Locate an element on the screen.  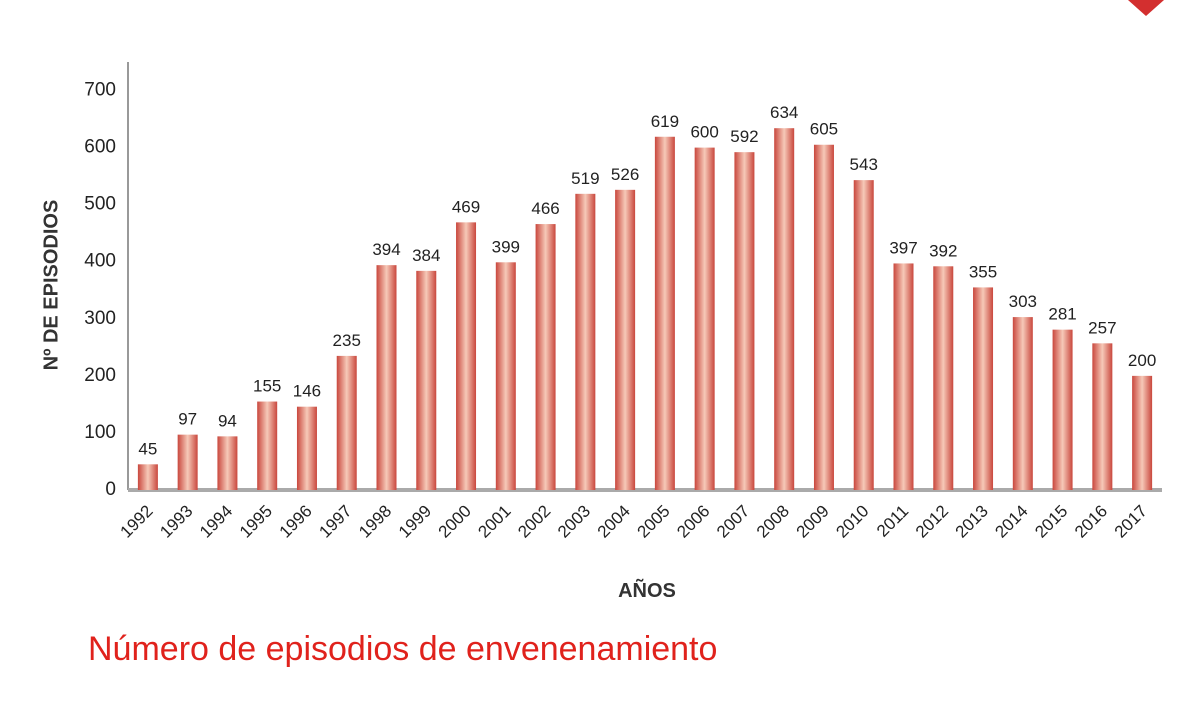
chart-title: Número de episodios de envenenamiento is located at coordinates (402, 649).